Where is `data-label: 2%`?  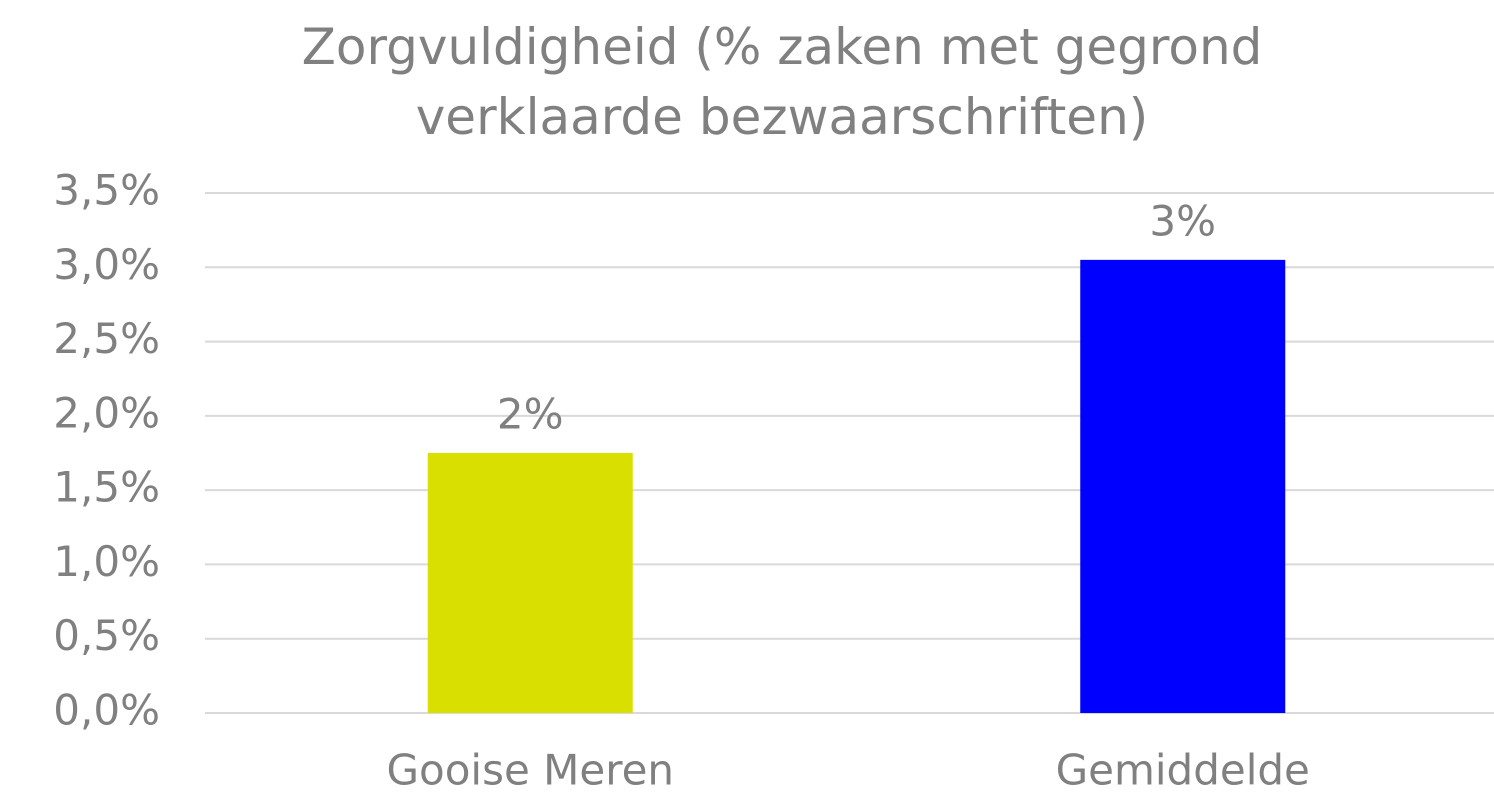
data-label: 2% is located at coordinates (530, 414).